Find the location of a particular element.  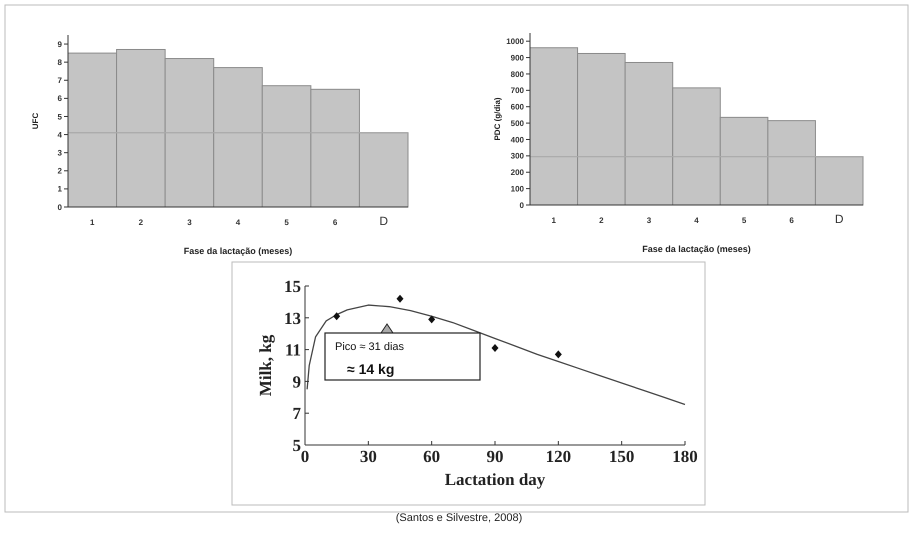

x-tick-label: 5 is located at coordinates (744, 220).